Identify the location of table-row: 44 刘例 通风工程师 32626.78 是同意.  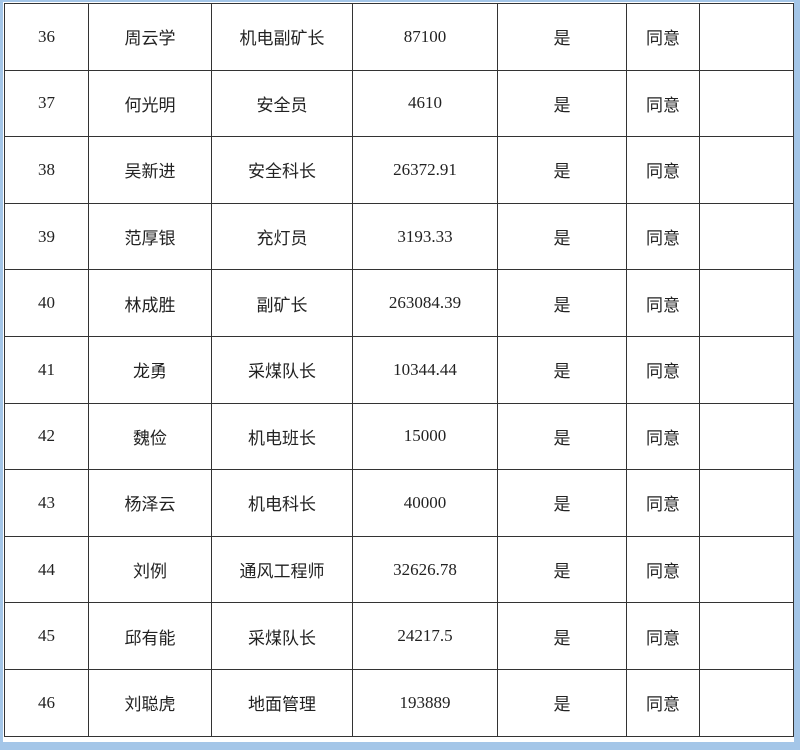
(399, 569).